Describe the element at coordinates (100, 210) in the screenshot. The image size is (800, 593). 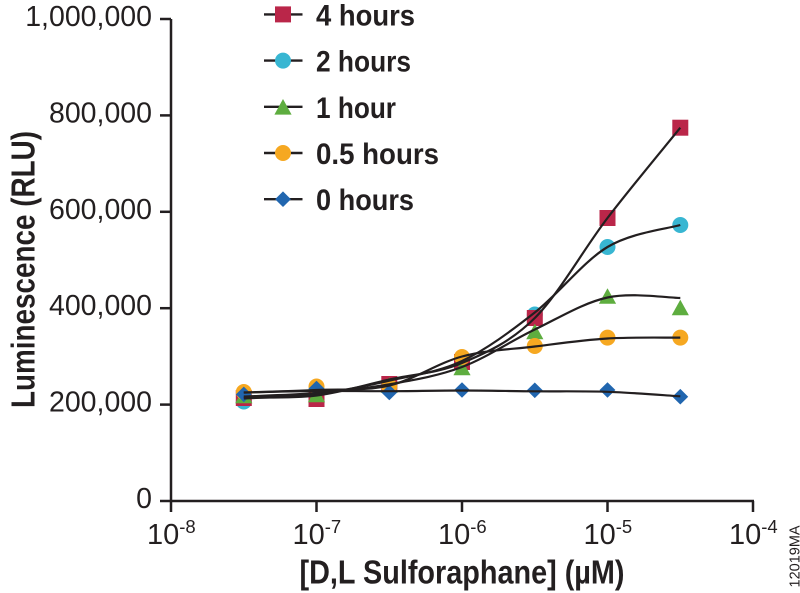
I see `svg-text: 600,000` at that location.